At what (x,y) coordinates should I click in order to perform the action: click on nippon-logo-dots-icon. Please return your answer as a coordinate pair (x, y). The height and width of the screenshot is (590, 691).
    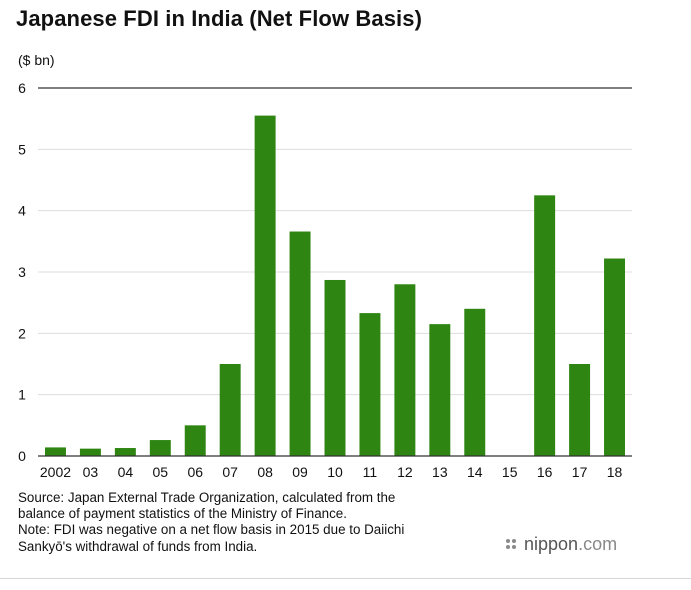
    Looking at the image, I should click on (512, 545).